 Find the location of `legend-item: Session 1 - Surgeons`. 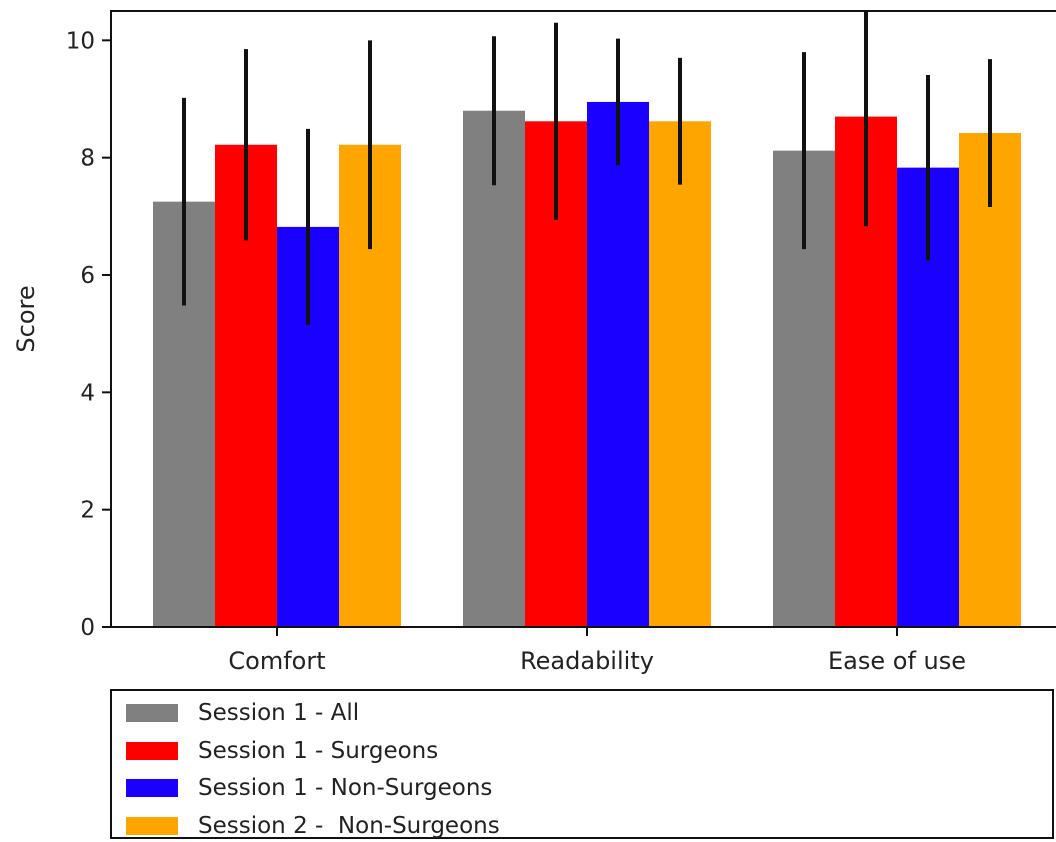

legend-item: Session 1 - Surgeons is located at coordinates (282, 751).